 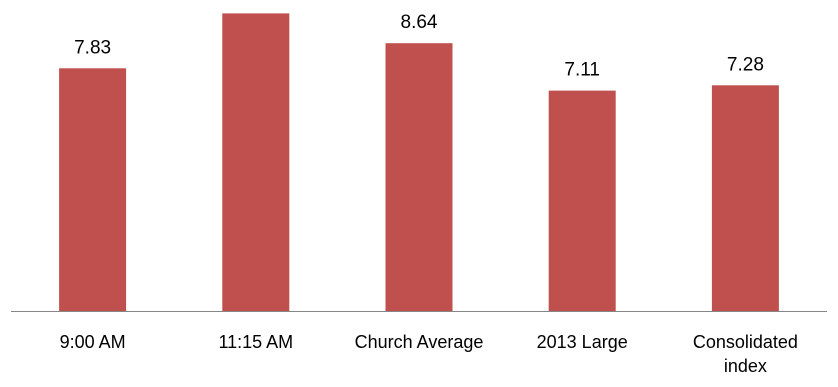 What do you see at coordinates (745, 354) in the screenshot?
I see `category-label-4: Consolidated index` at bounding box center [745, 354].